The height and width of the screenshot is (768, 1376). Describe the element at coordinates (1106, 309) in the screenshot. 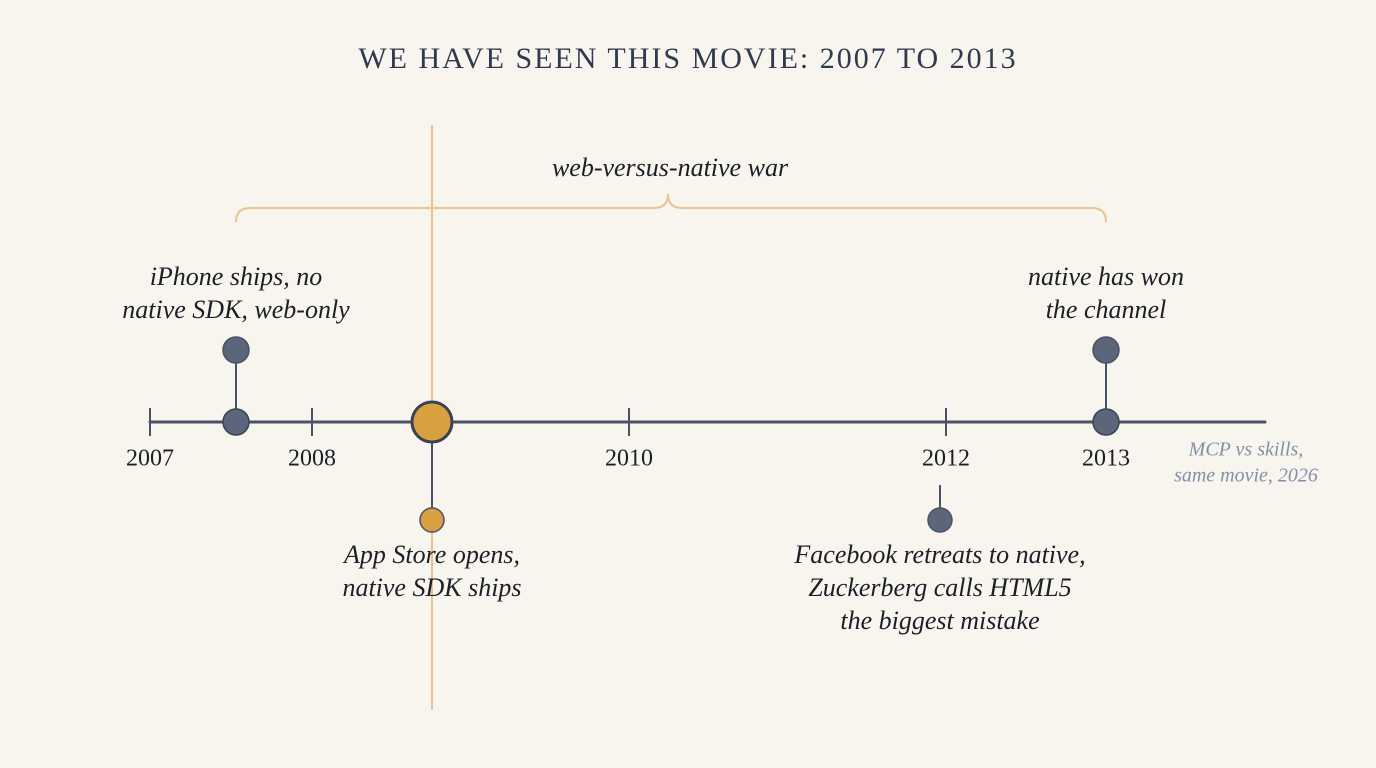

I see `event-label: the channel` at that location.